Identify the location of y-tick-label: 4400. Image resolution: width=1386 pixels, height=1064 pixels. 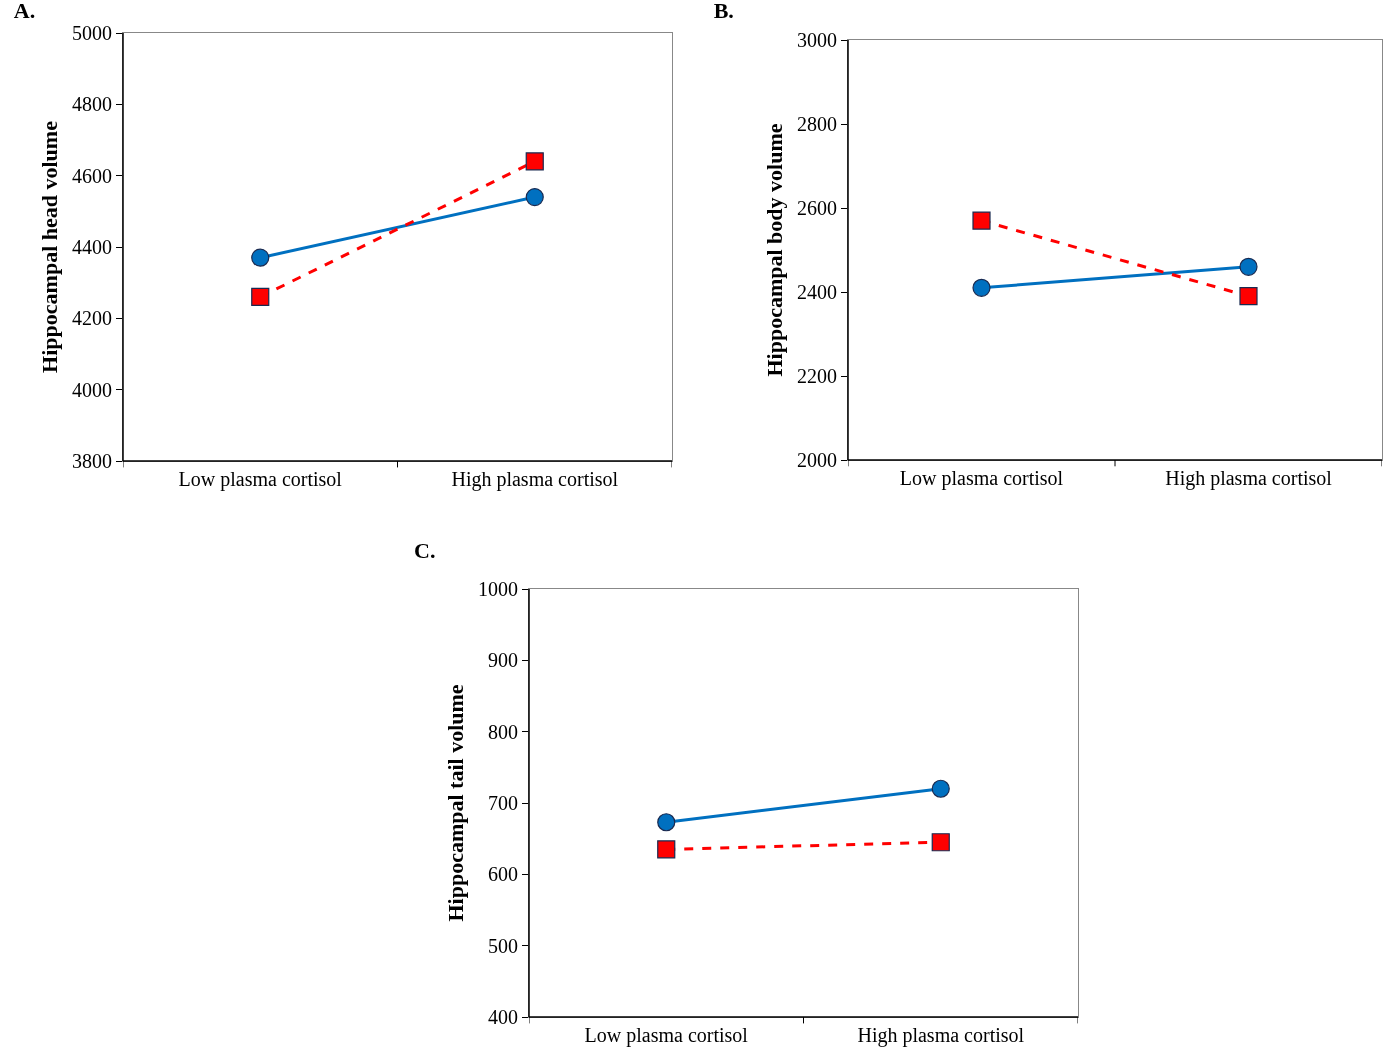
(92, 247).